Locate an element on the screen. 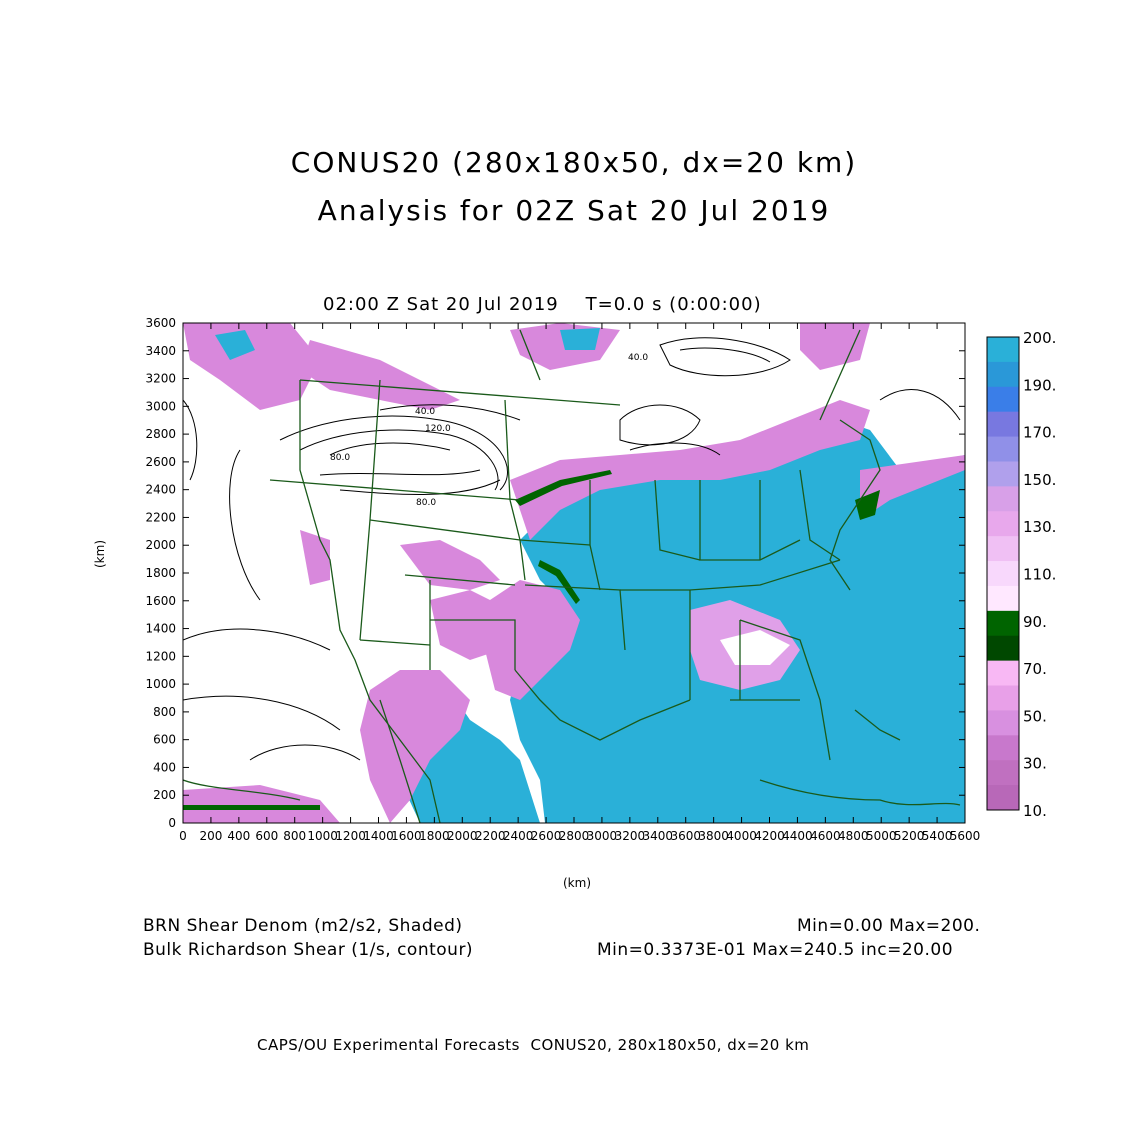 Image resolution: width=1148 pixels, height=1148 pixels. x-axis-label: (km) is located at coordinates (577, 883).